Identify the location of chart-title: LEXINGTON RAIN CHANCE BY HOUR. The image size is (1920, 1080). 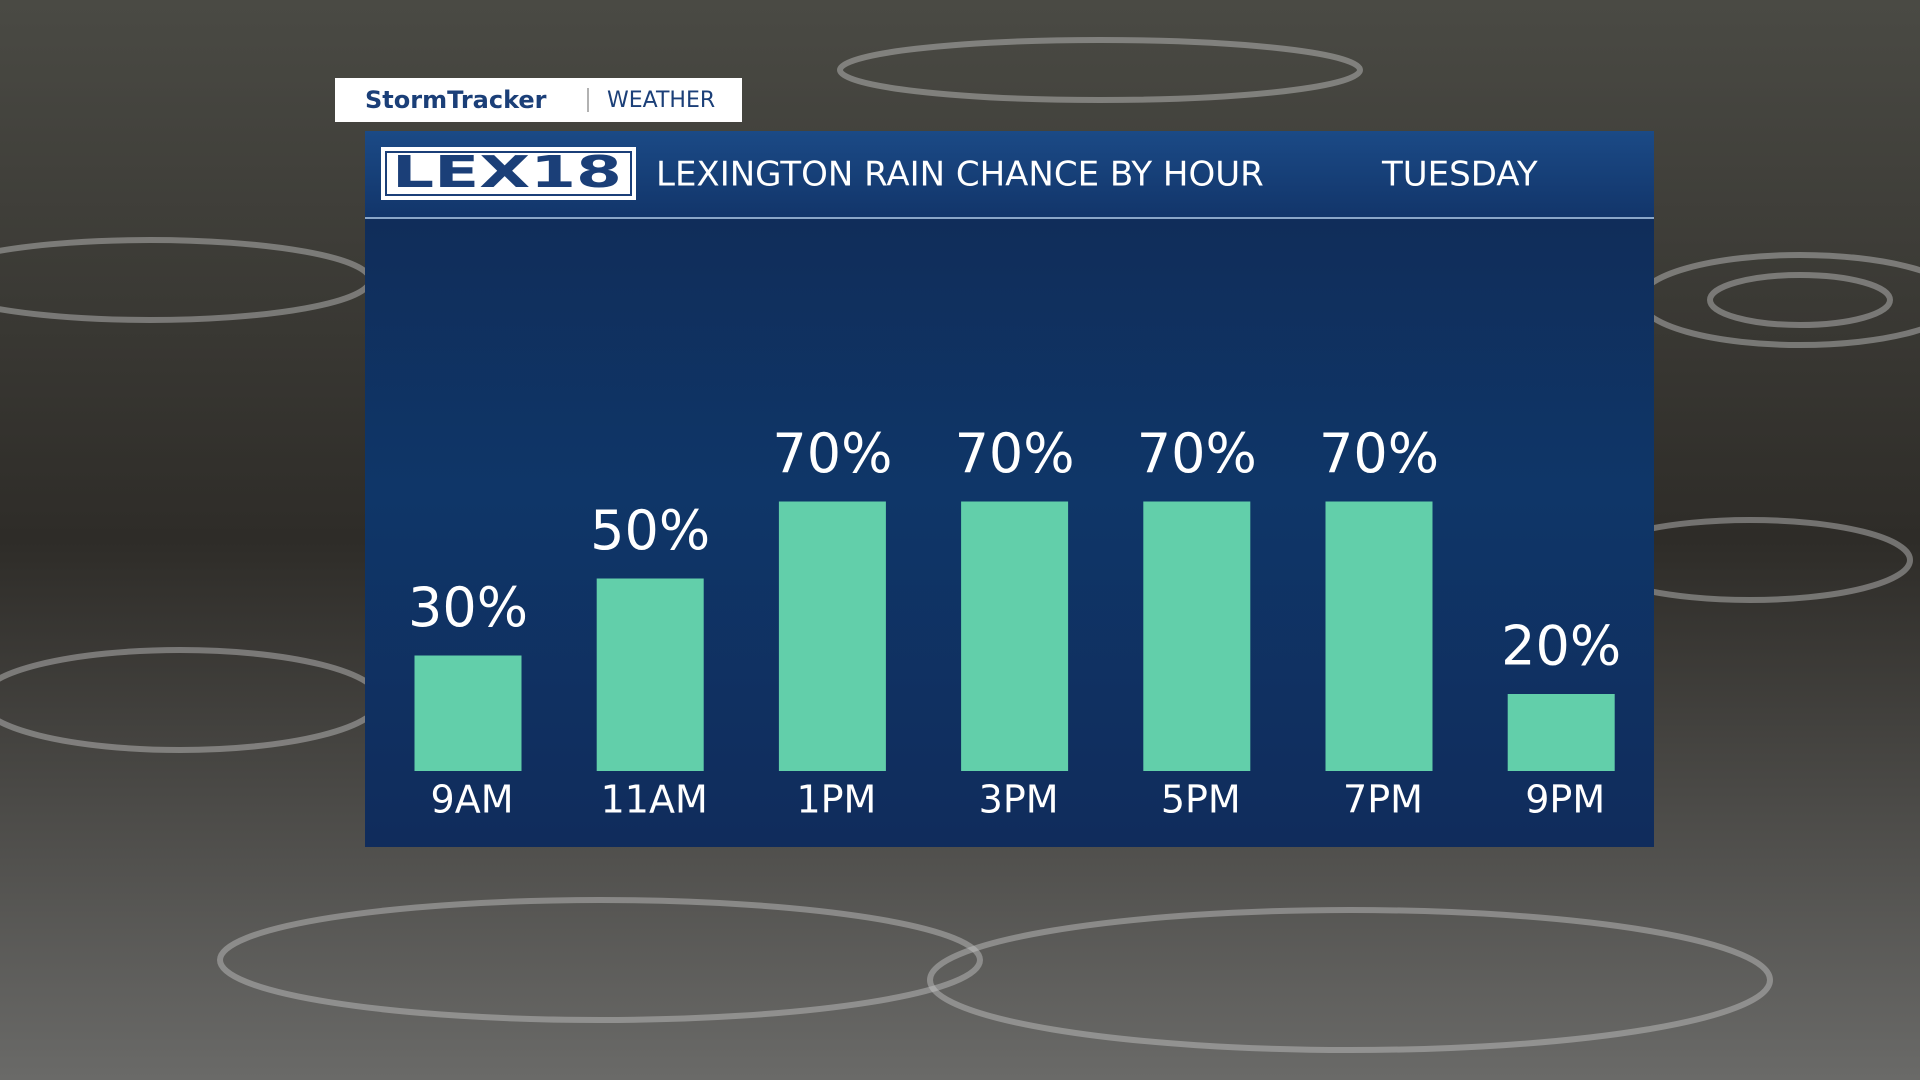
(960, 175).